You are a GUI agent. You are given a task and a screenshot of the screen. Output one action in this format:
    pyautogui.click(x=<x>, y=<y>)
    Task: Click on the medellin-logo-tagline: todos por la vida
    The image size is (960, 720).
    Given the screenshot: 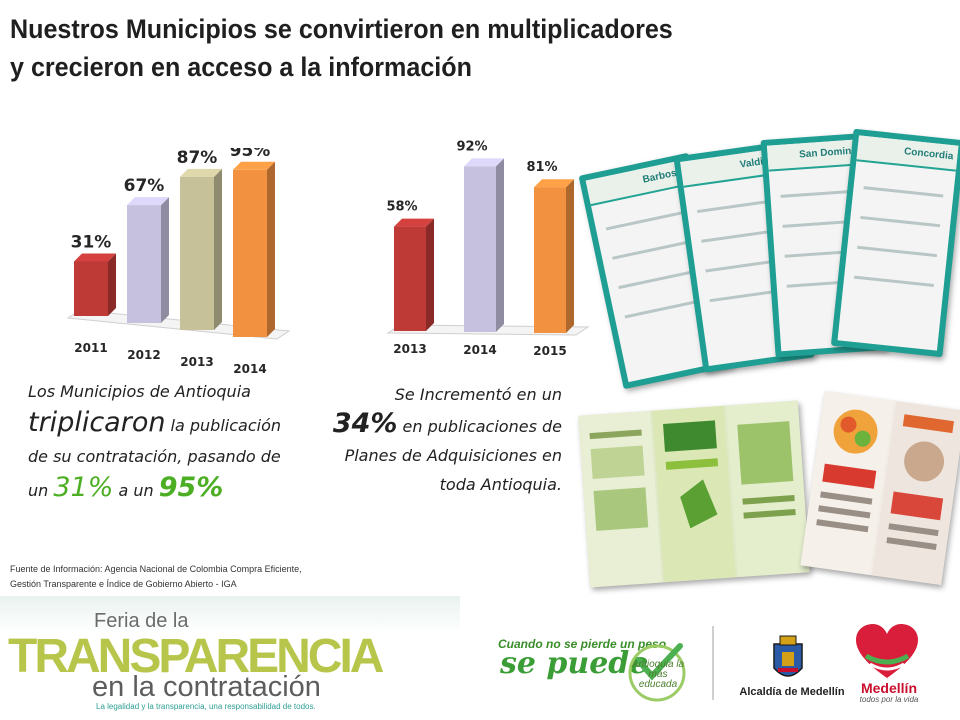 What is the action you would take?
    pyautogui.click(x=889, y=699)
    